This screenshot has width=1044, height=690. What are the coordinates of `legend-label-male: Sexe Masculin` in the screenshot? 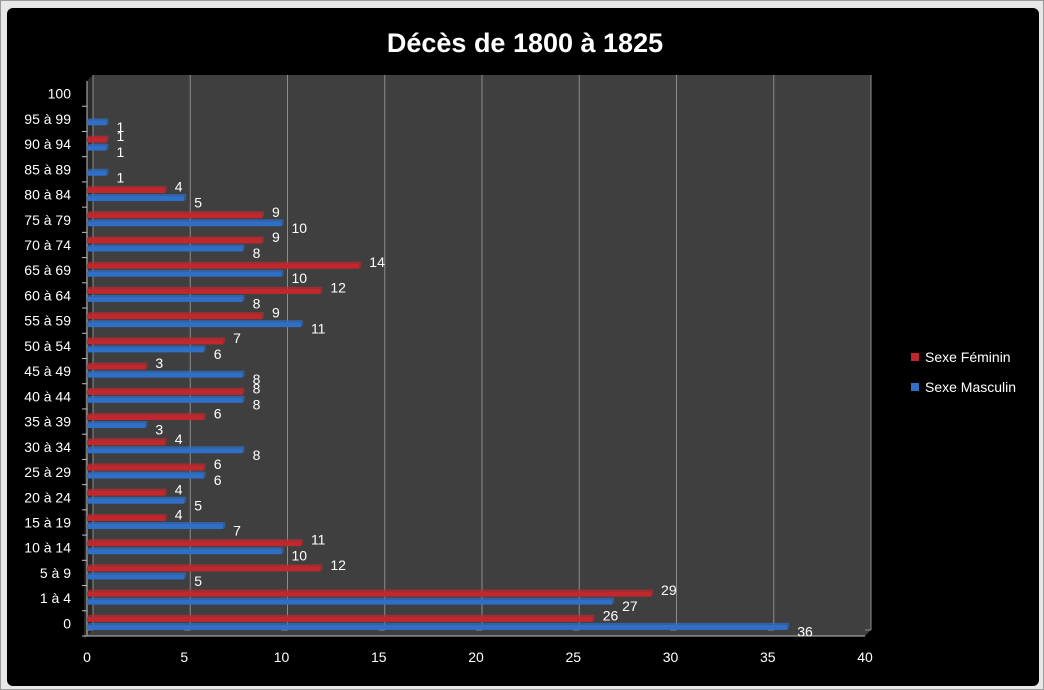 It's located at (970, 387).